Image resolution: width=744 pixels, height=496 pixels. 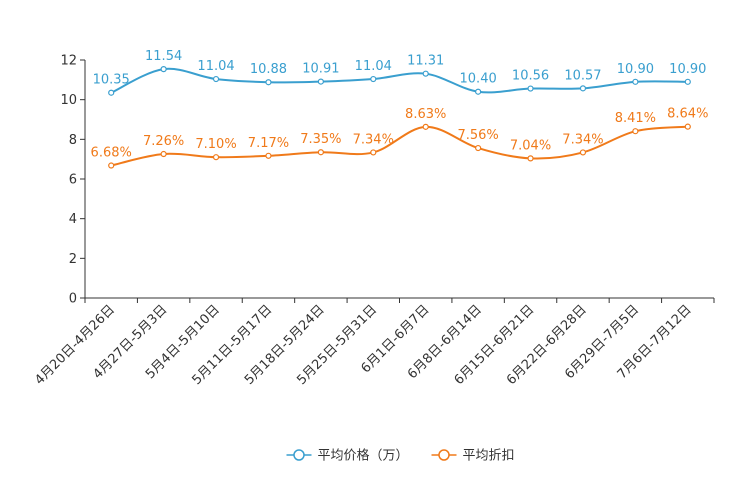 I want to click on legend-item-1: 平均价格（万）, so click(x=347, y=456).